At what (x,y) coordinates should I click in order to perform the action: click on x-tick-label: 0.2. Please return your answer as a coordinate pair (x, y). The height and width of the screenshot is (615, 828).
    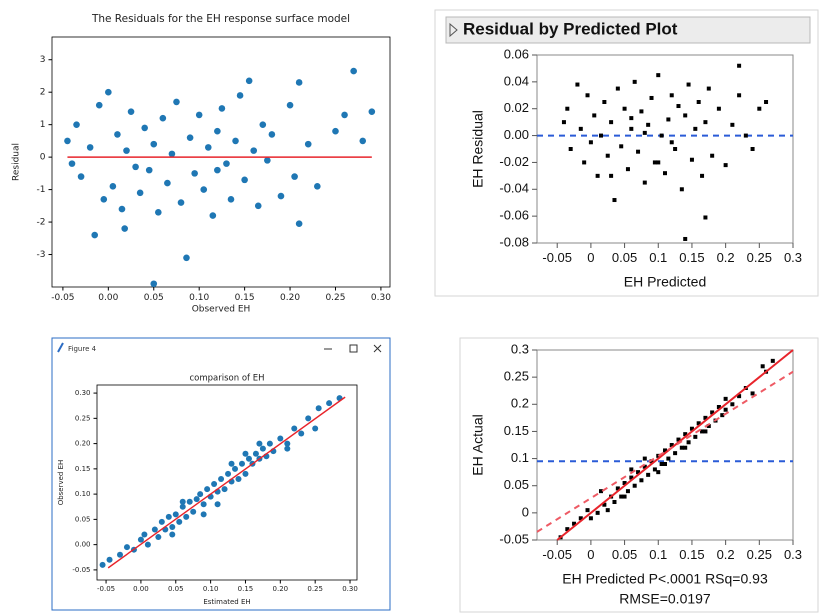
    Looking at the image, I should click on (726, 554).